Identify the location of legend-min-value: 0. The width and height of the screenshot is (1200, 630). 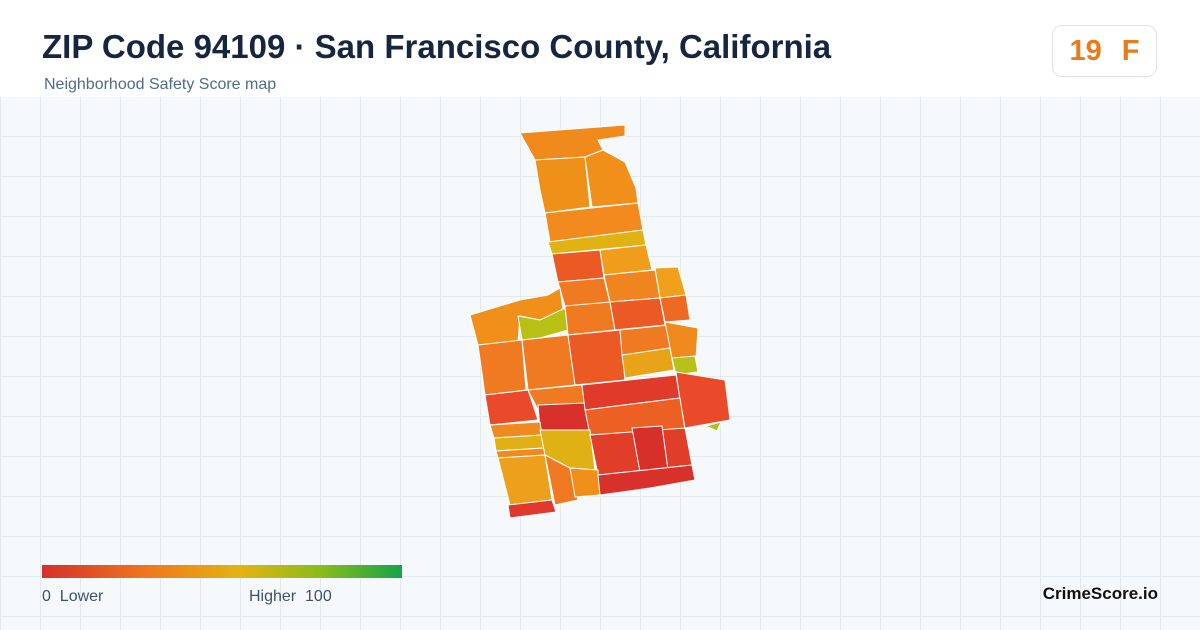
(46, 596).